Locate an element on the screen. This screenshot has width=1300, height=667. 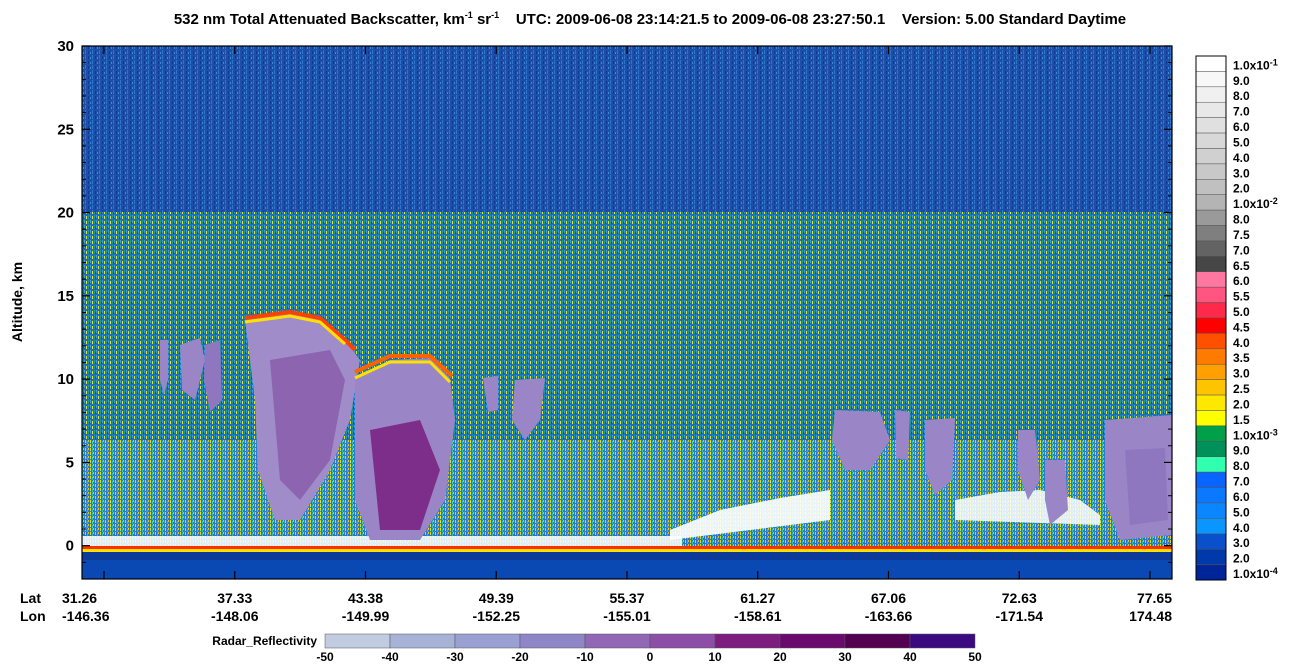
colorbar-label: 7.5 is located at coordinates (1241, 235).